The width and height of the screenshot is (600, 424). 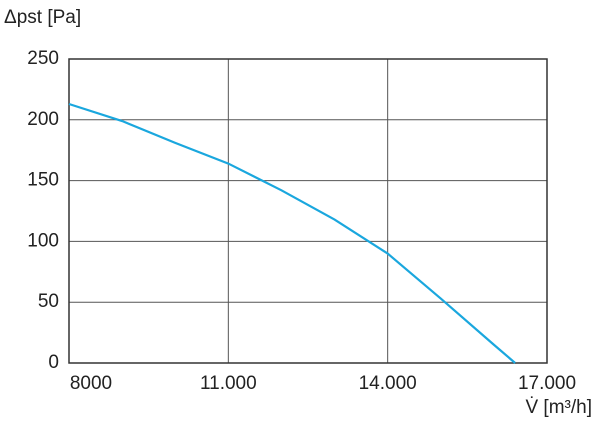 I want to click on y-tick-label: 50, so click(x=48, y=301).